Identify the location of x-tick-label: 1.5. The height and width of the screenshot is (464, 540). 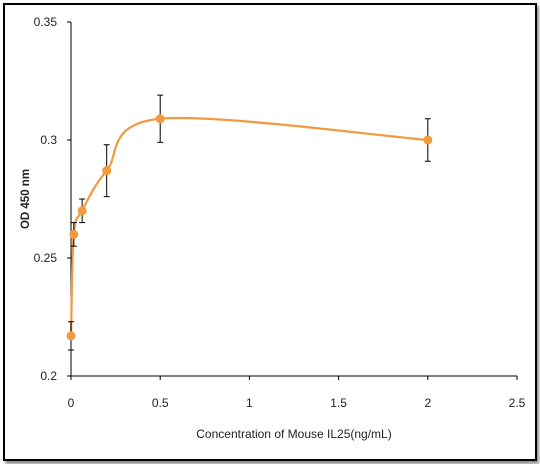
(338, 403).